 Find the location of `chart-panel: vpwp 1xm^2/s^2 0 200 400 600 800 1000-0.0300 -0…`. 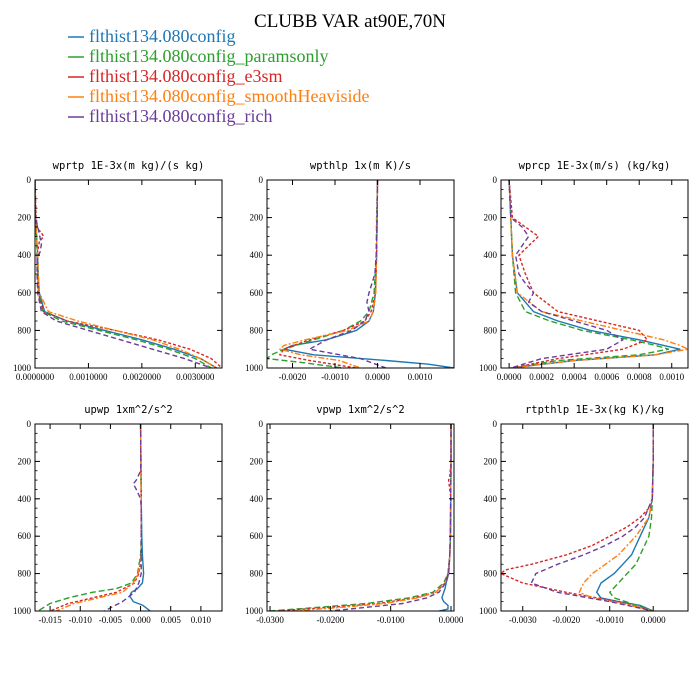

chart-panel: vpwp 1xm^2/s^2 0 200 400 600 800 1000-0.0300 -0… is located at coordinates (354, 514).